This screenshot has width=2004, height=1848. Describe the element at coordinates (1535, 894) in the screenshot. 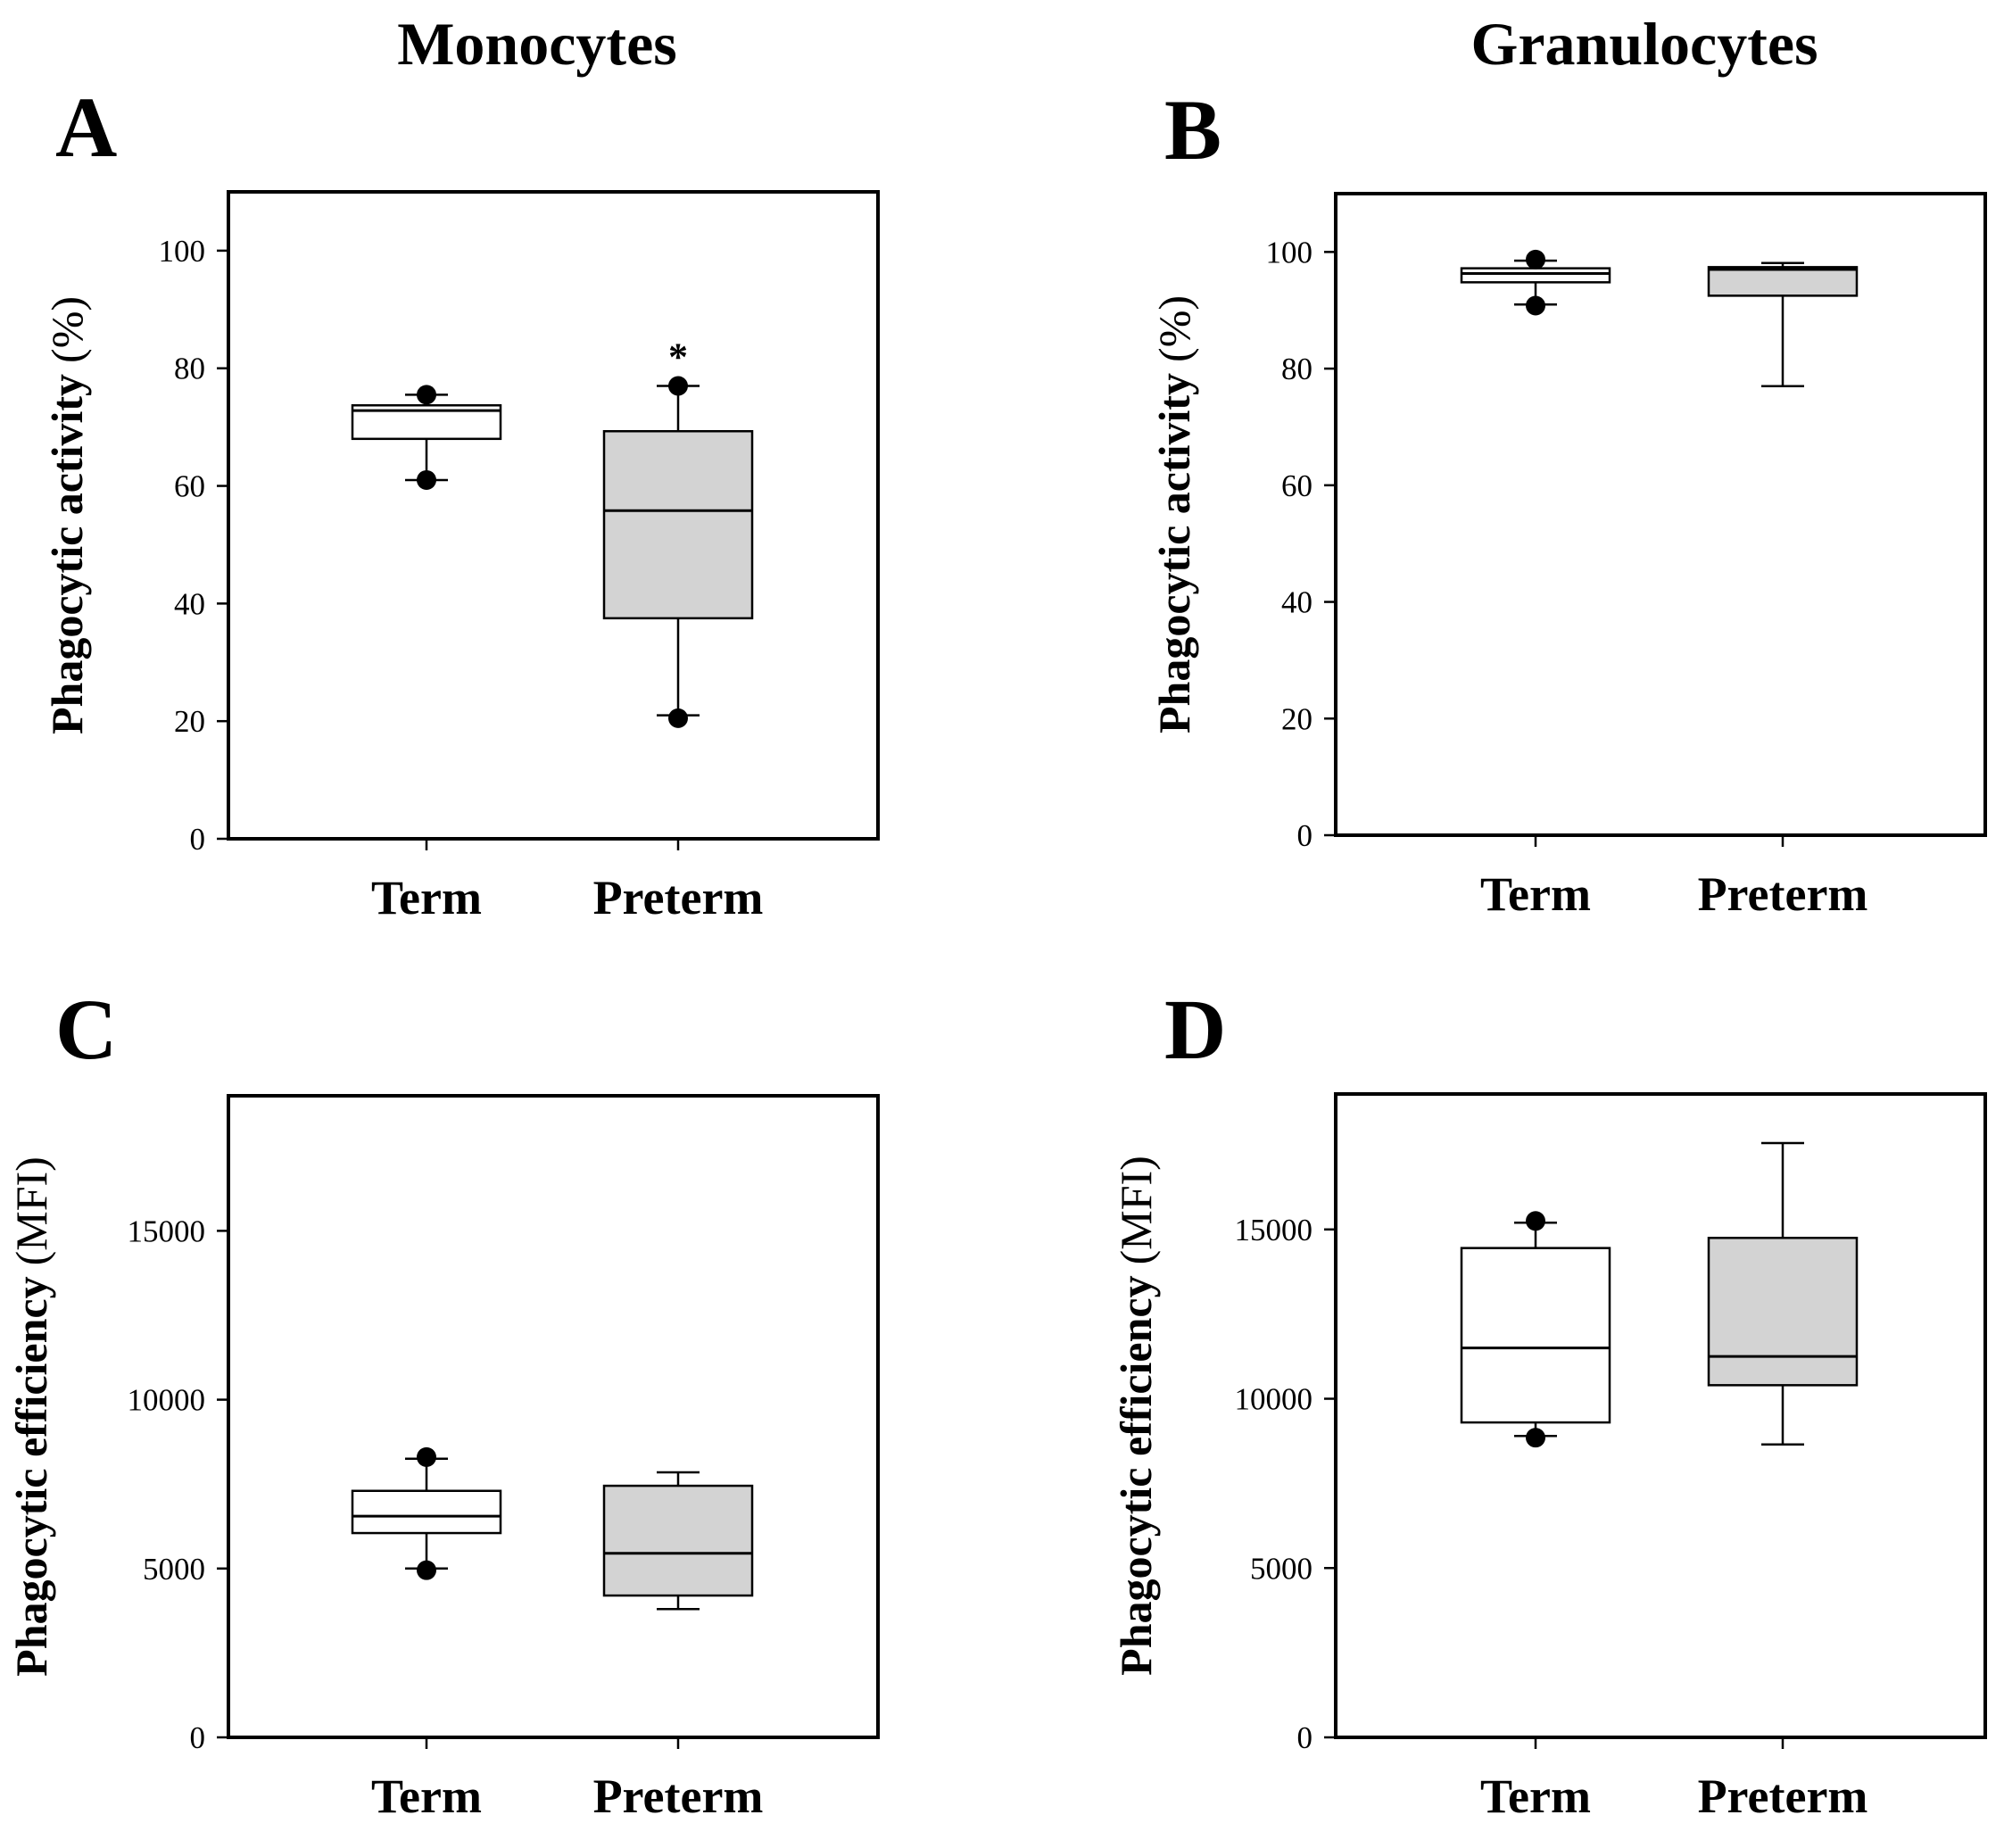

I see `panel-b-category-label-term: Term` at that location.